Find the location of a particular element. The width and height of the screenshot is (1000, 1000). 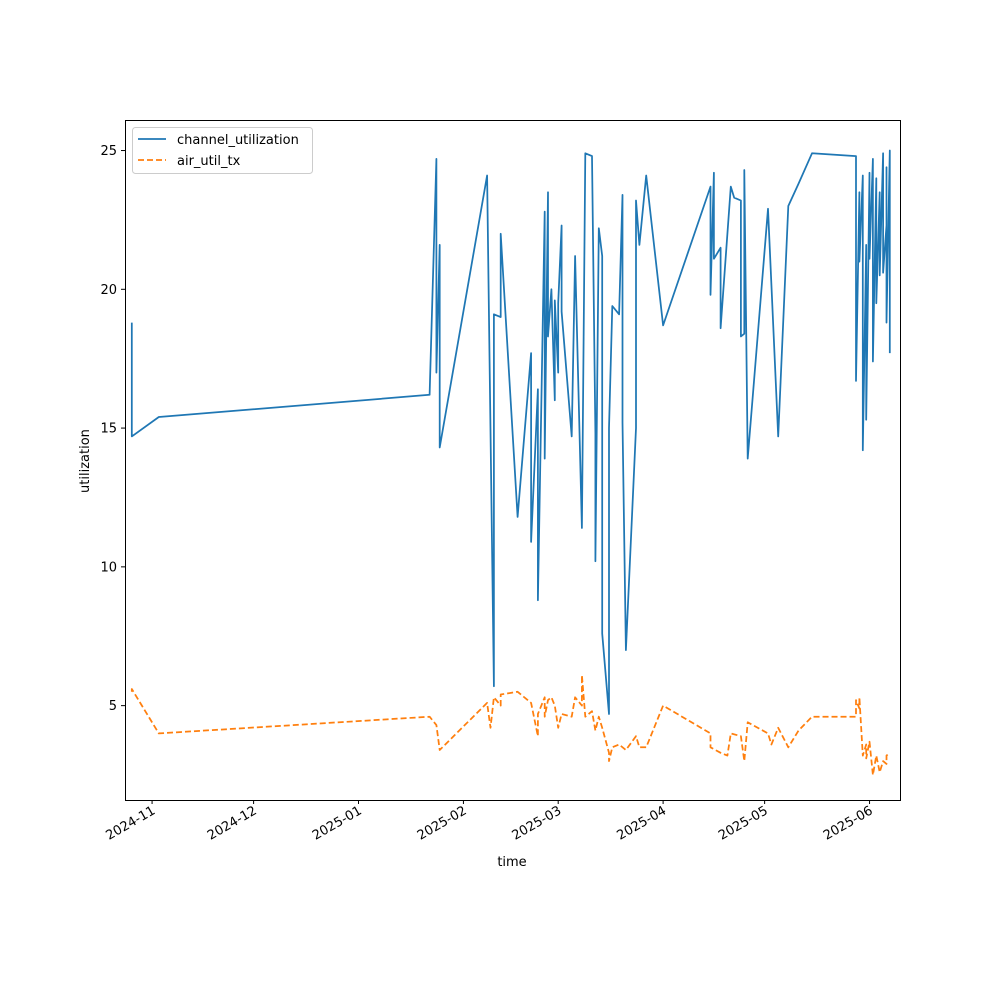

legend-label-air-util-tx: air_util_tx is located at coordinates (209, 161).